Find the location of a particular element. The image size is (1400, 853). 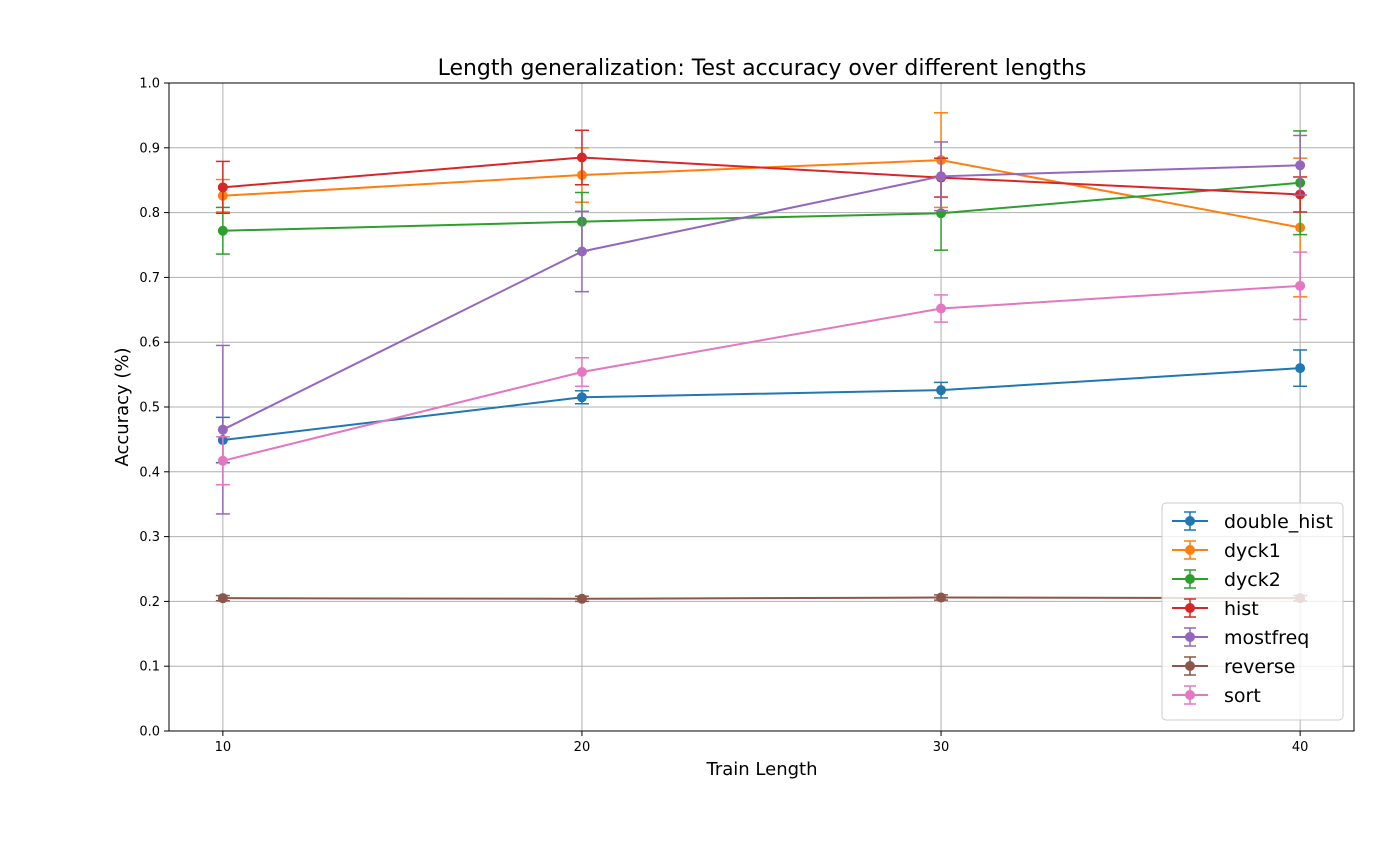

y-tick-label: 1.0 is located at coordinates (149, 84).